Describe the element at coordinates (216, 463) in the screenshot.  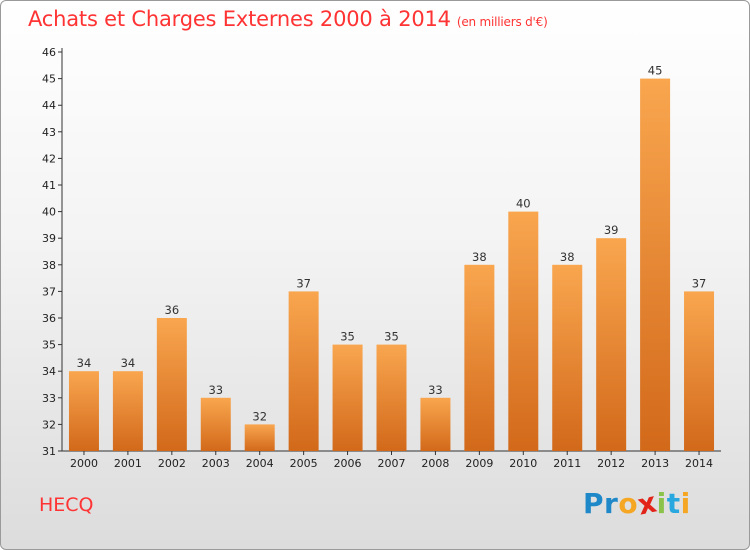
I see `x-tick-label: 2003` at that location.